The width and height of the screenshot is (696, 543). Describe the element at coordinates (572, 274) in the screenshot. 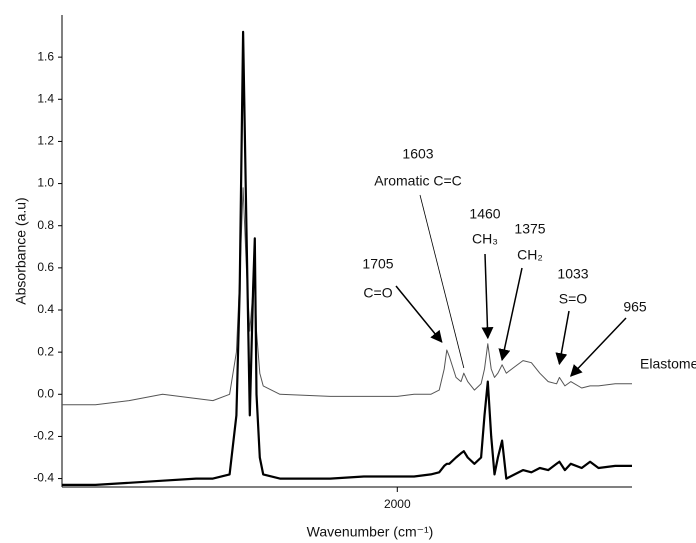

I see `annotation-number: 1033` at that location.